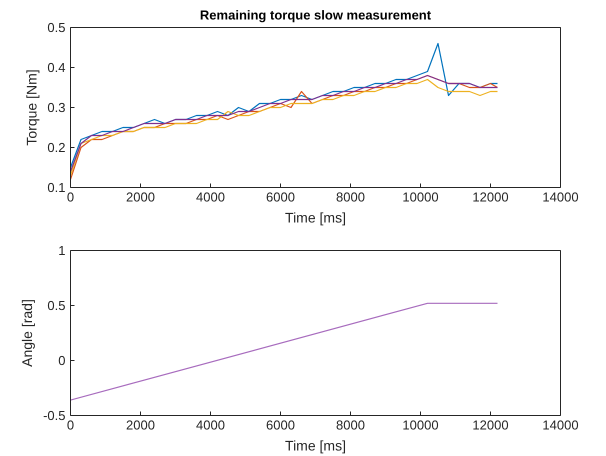 The height and width of the screenshot is (456, 606). Describe the element at coordinates (27, 333) in the screenshot. I see `y-axis-title: Angle [rad]` at that location.